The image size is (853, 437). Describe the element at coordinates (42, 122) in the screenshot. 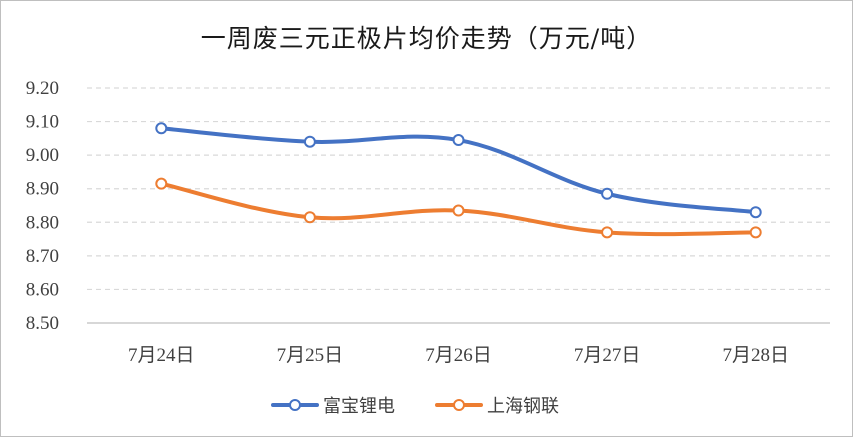

I see `y-tick-label: 9.10` at that location.